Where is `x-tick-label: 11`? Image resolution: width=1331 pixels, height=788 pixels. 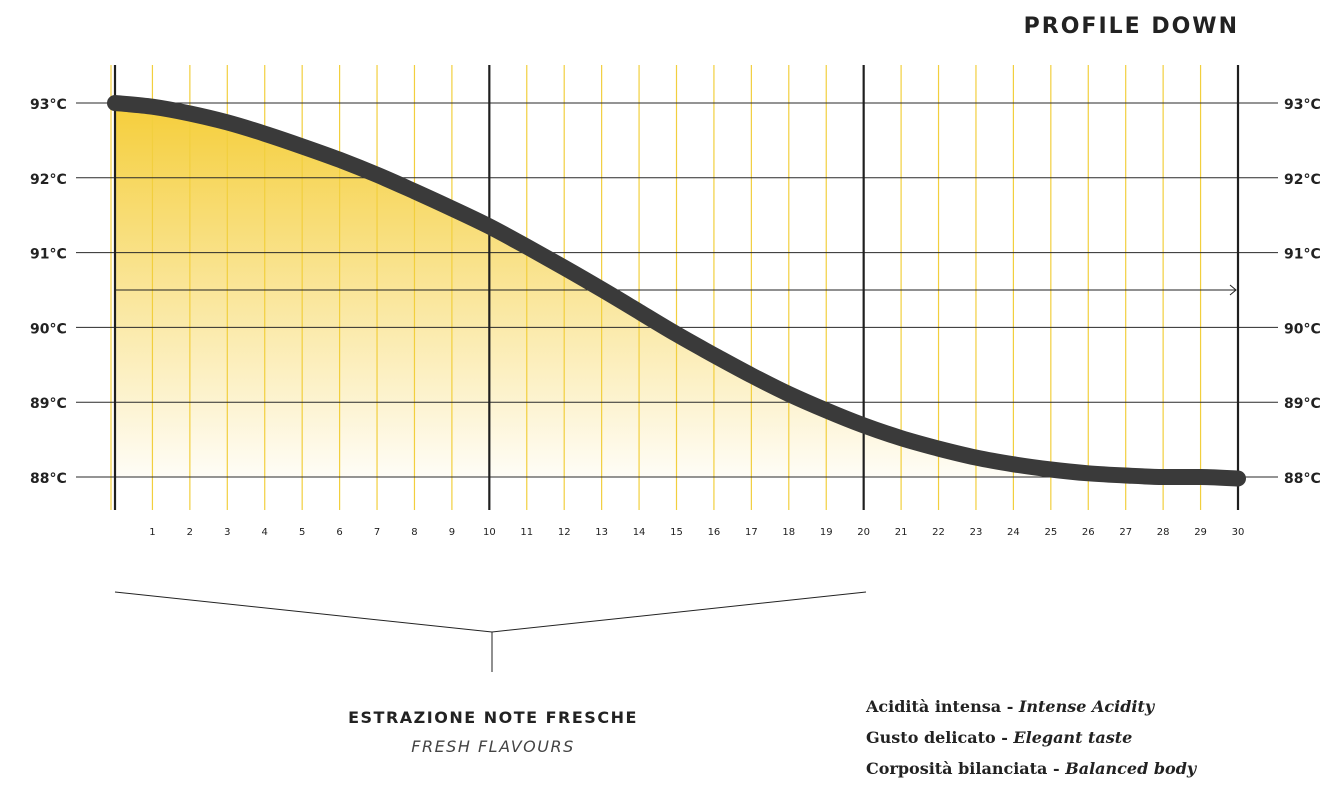 x-tick-label: 11 is located at coordinates (526, 532).